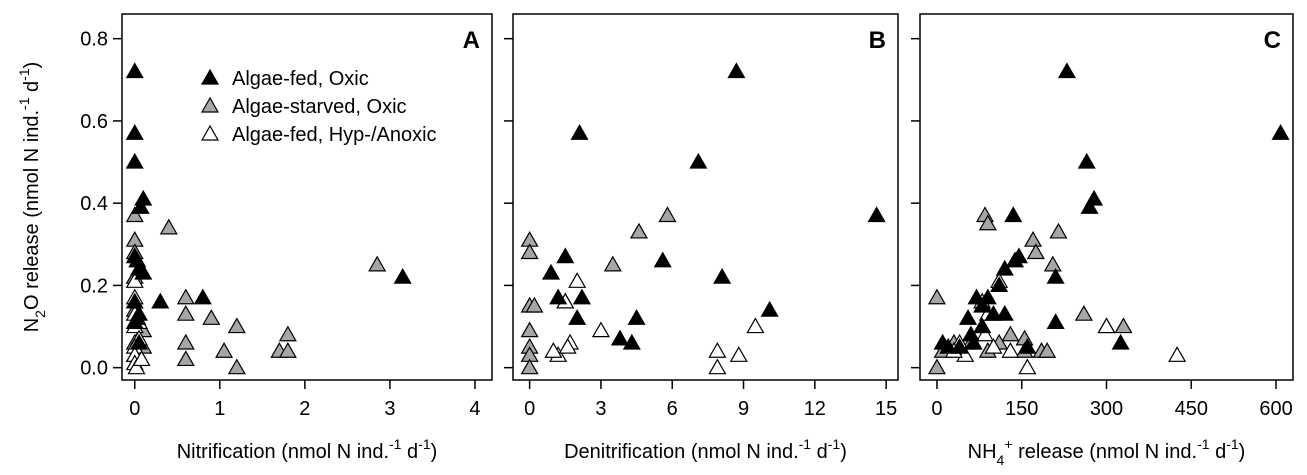 The height and width of the screenshot is (475, 1307). I want to click on y-tick-label: 0.6, so click(94, 122).